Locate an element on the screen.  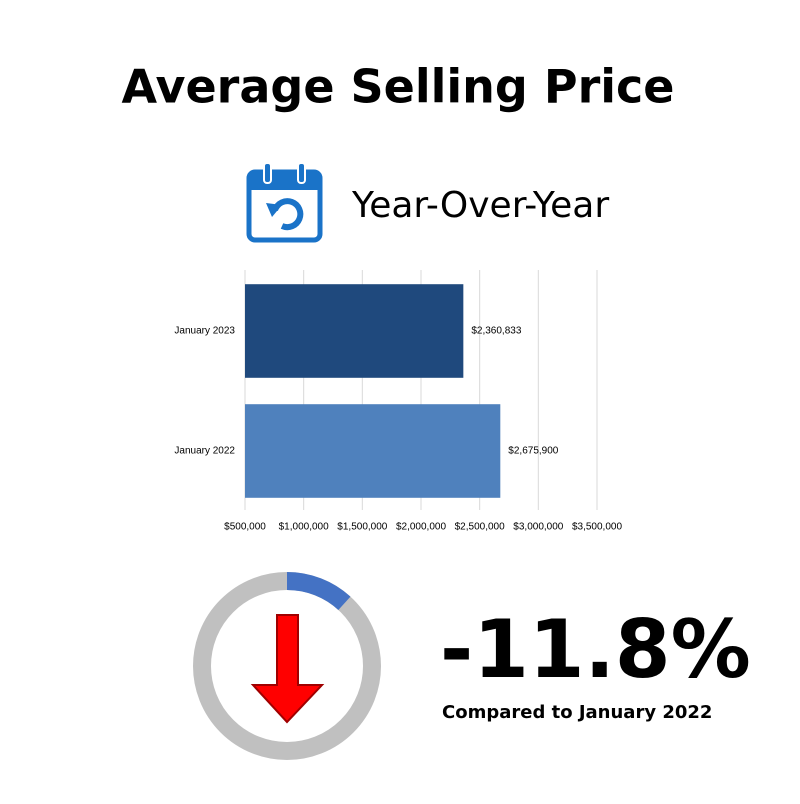
x-tick-label: $3,000,000 is located at coordinates (538, 527).